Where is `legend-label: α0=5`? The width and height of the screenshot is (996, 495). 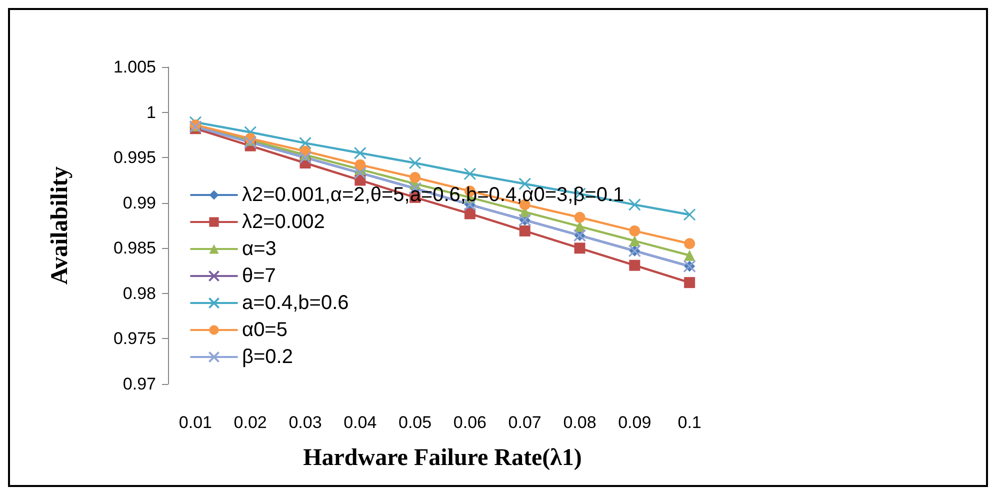
legend-label: α0=5 is located at coordinates (265, 330).